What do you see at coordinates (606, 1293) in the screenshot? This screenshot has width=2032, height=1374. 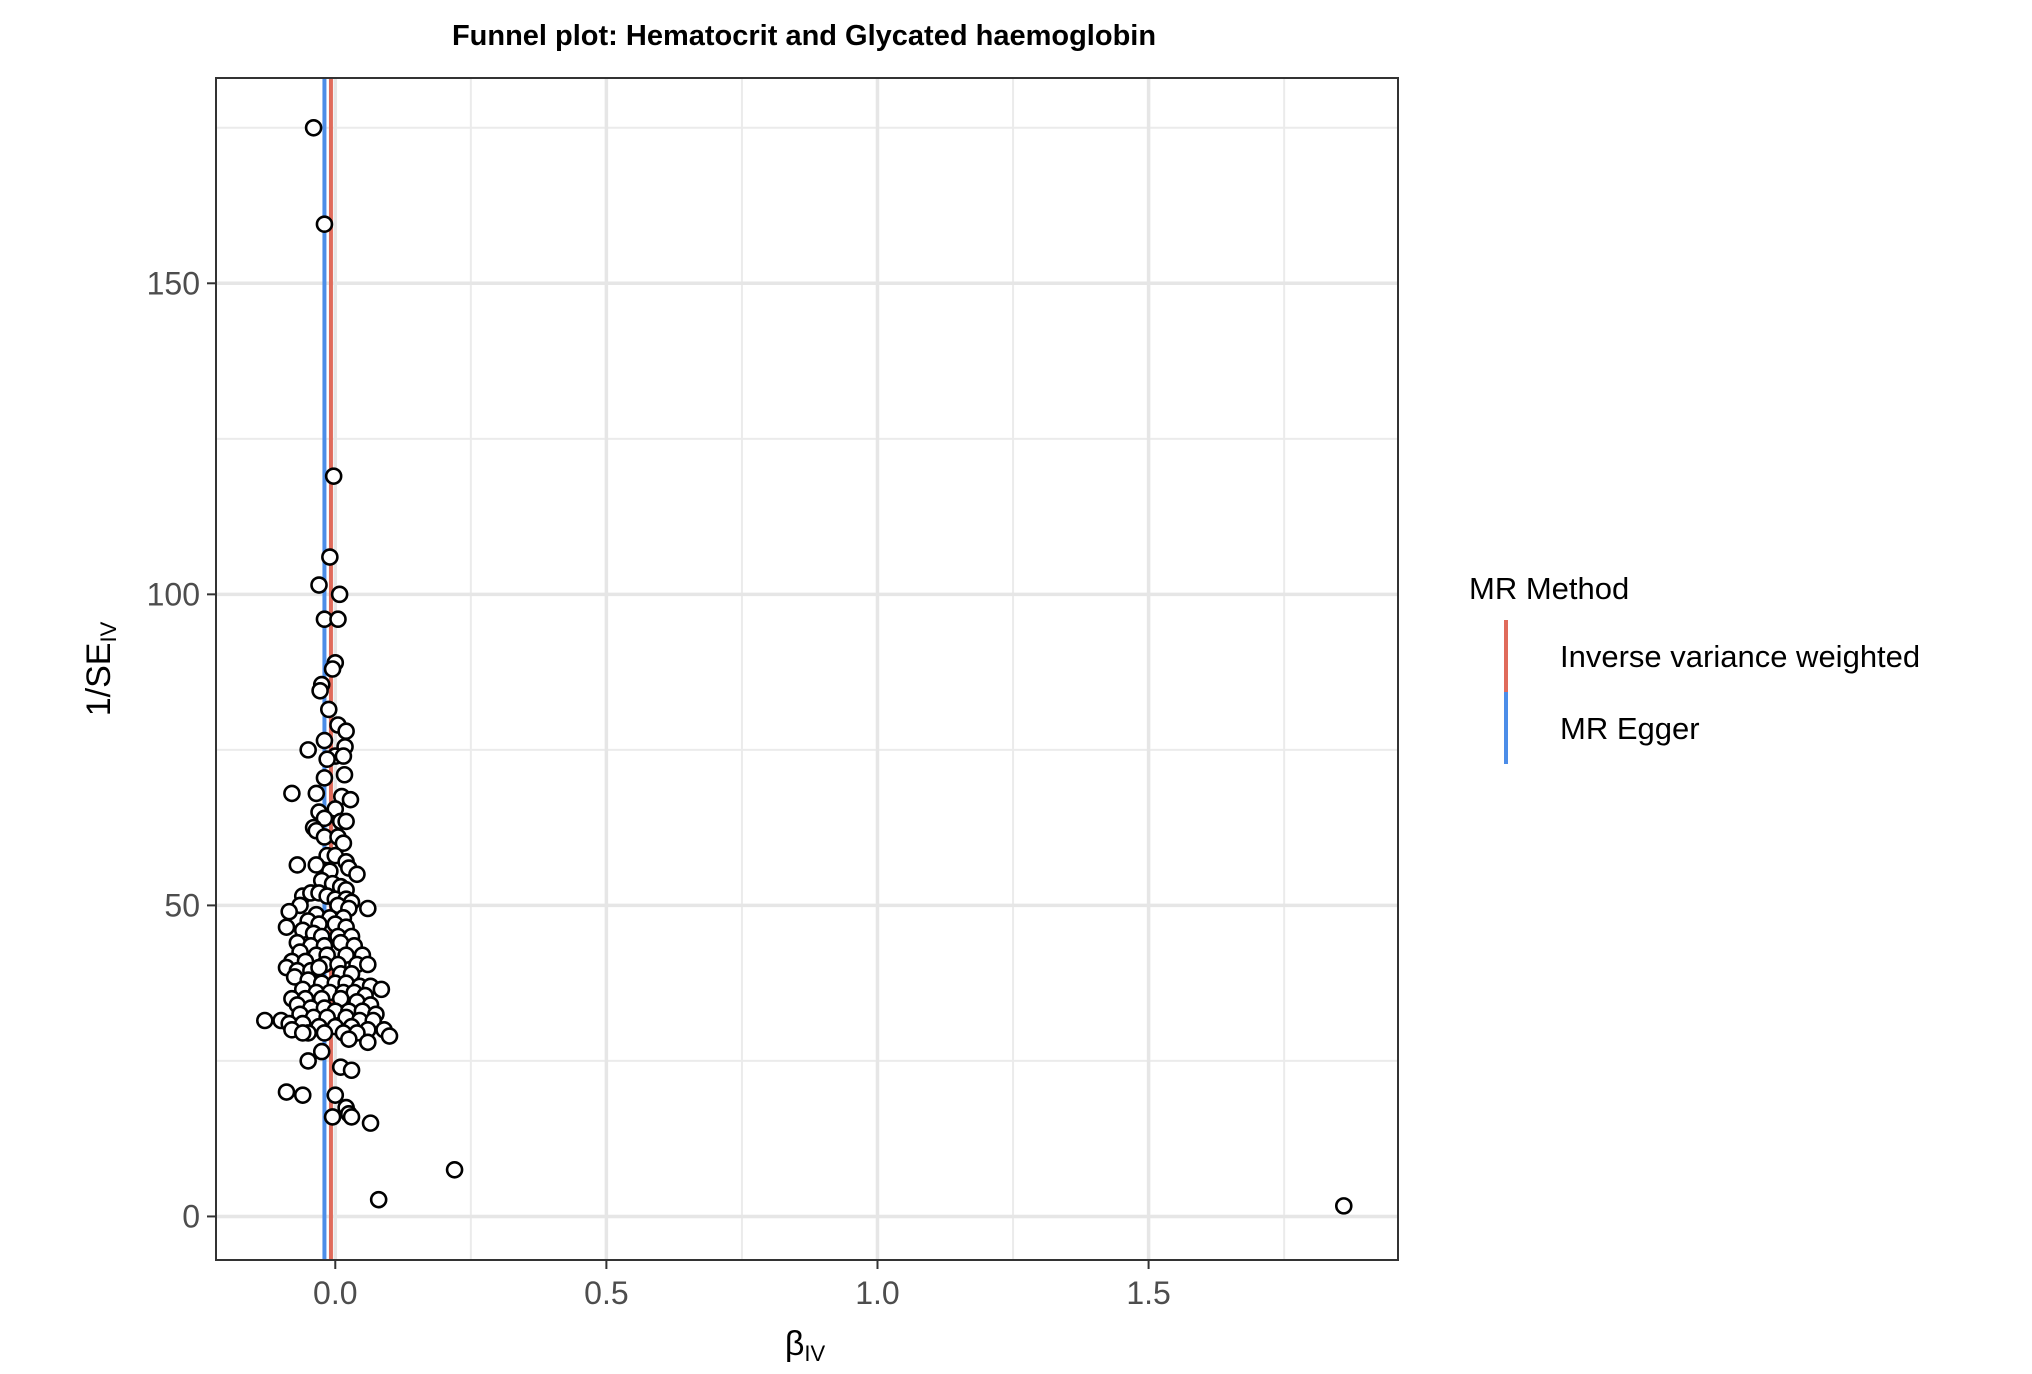 I see `x-tick-label: 0.5` at bounding box center [606, 1293].